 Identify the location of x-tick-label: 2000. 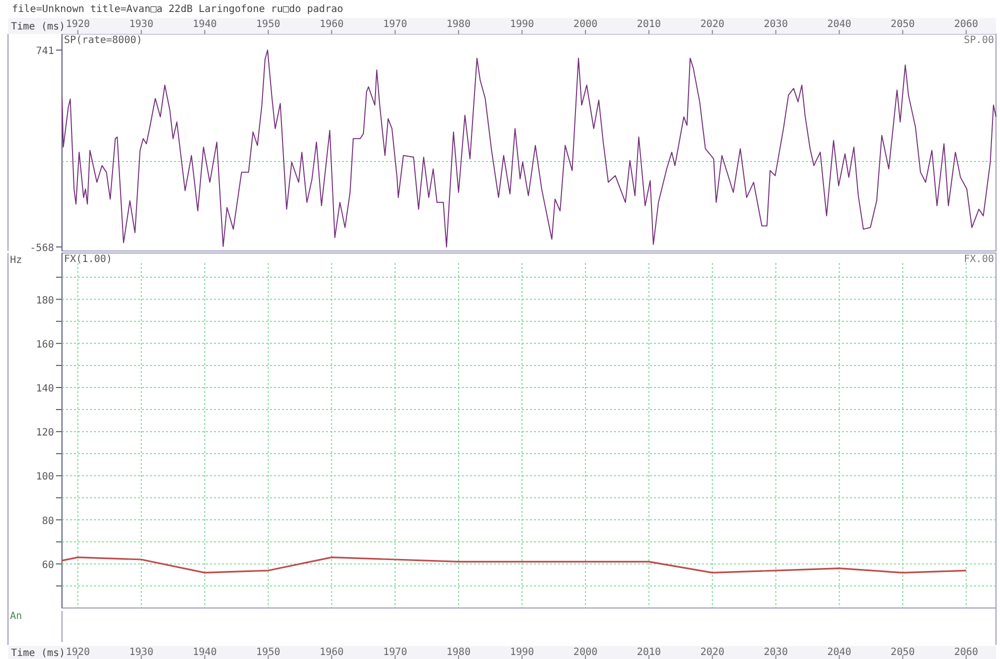
(585, 652).